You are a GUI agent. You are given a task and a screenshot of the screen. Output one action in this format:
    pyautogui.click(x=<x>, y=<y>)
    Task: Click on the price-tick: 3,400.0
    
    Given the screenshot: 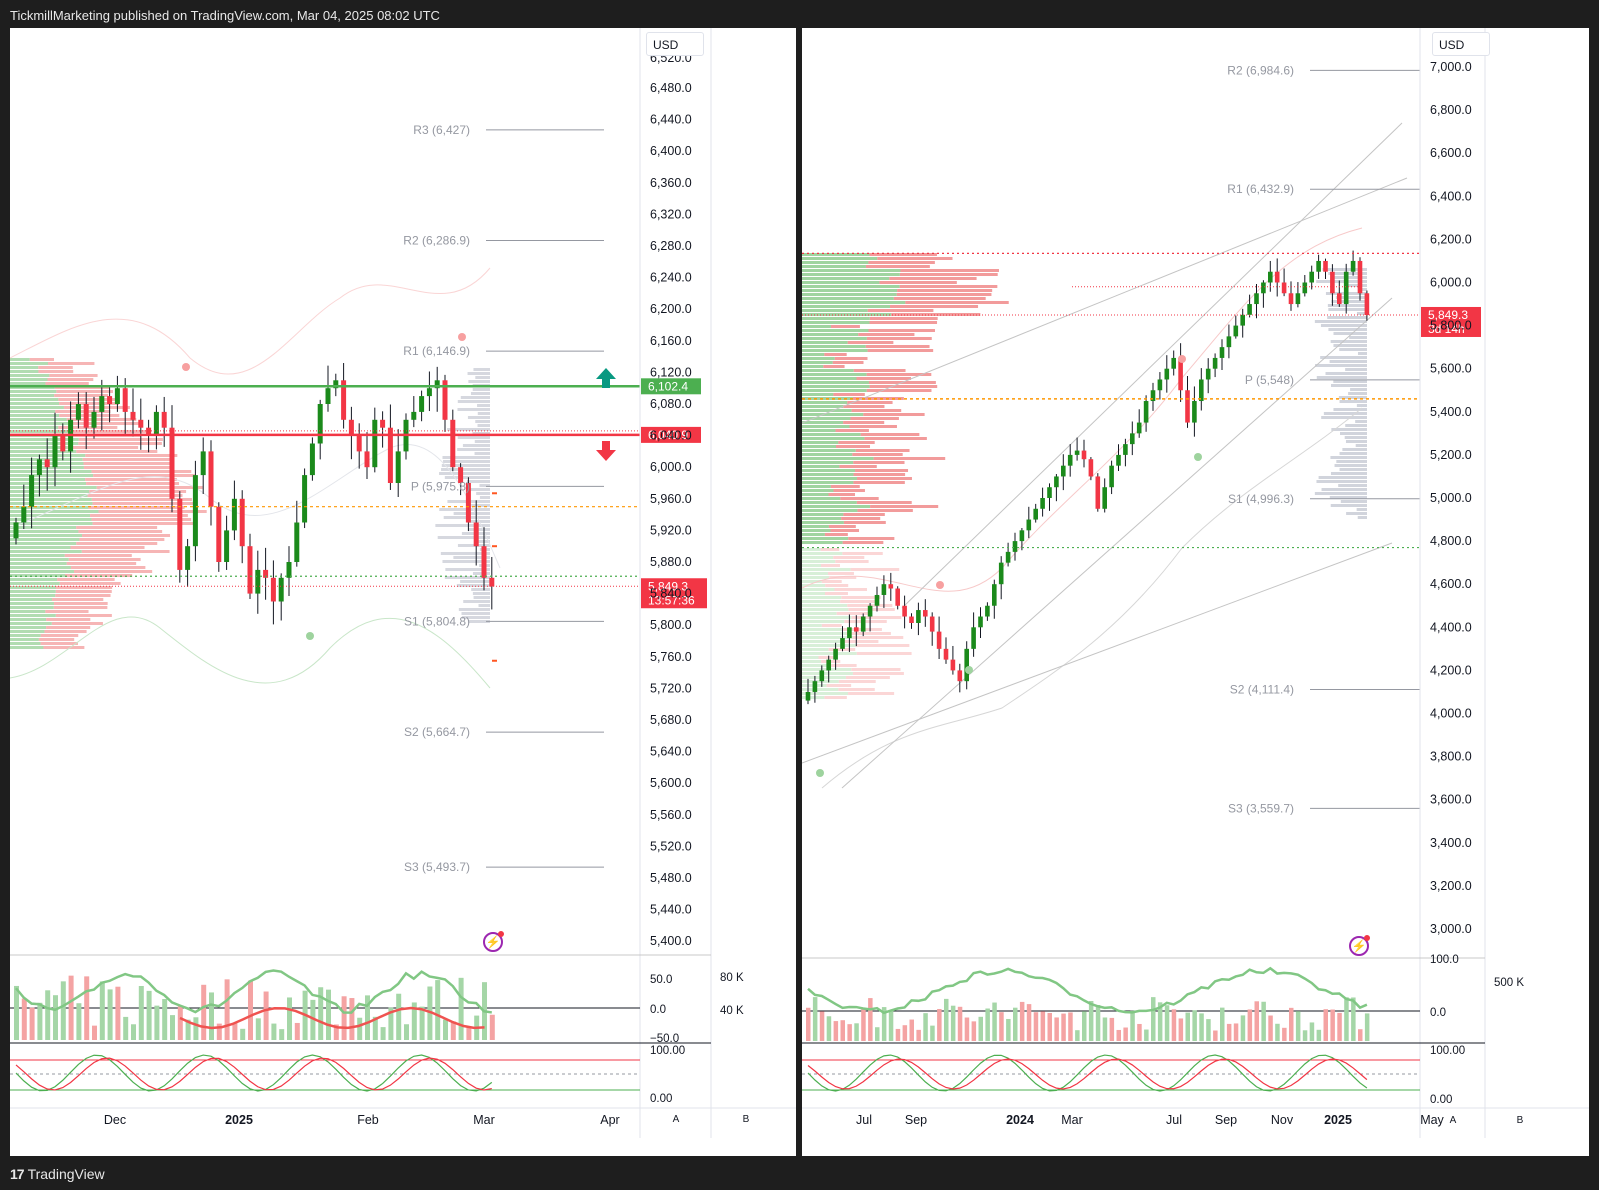 What is the action you would take?
    pyautogui.click(x=1451, y=843)
    